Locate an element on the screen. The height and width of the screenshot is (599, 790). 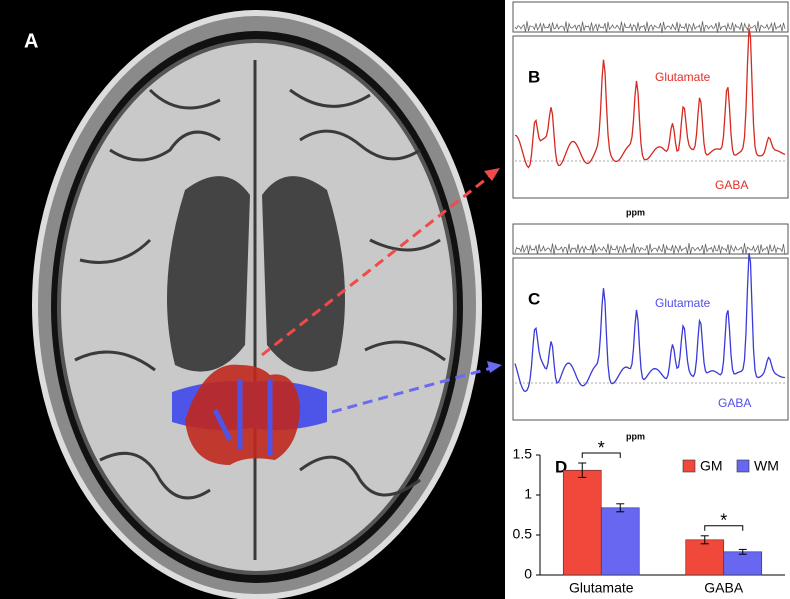
x-tick-label: GABA is located at coordinates (724, 588).